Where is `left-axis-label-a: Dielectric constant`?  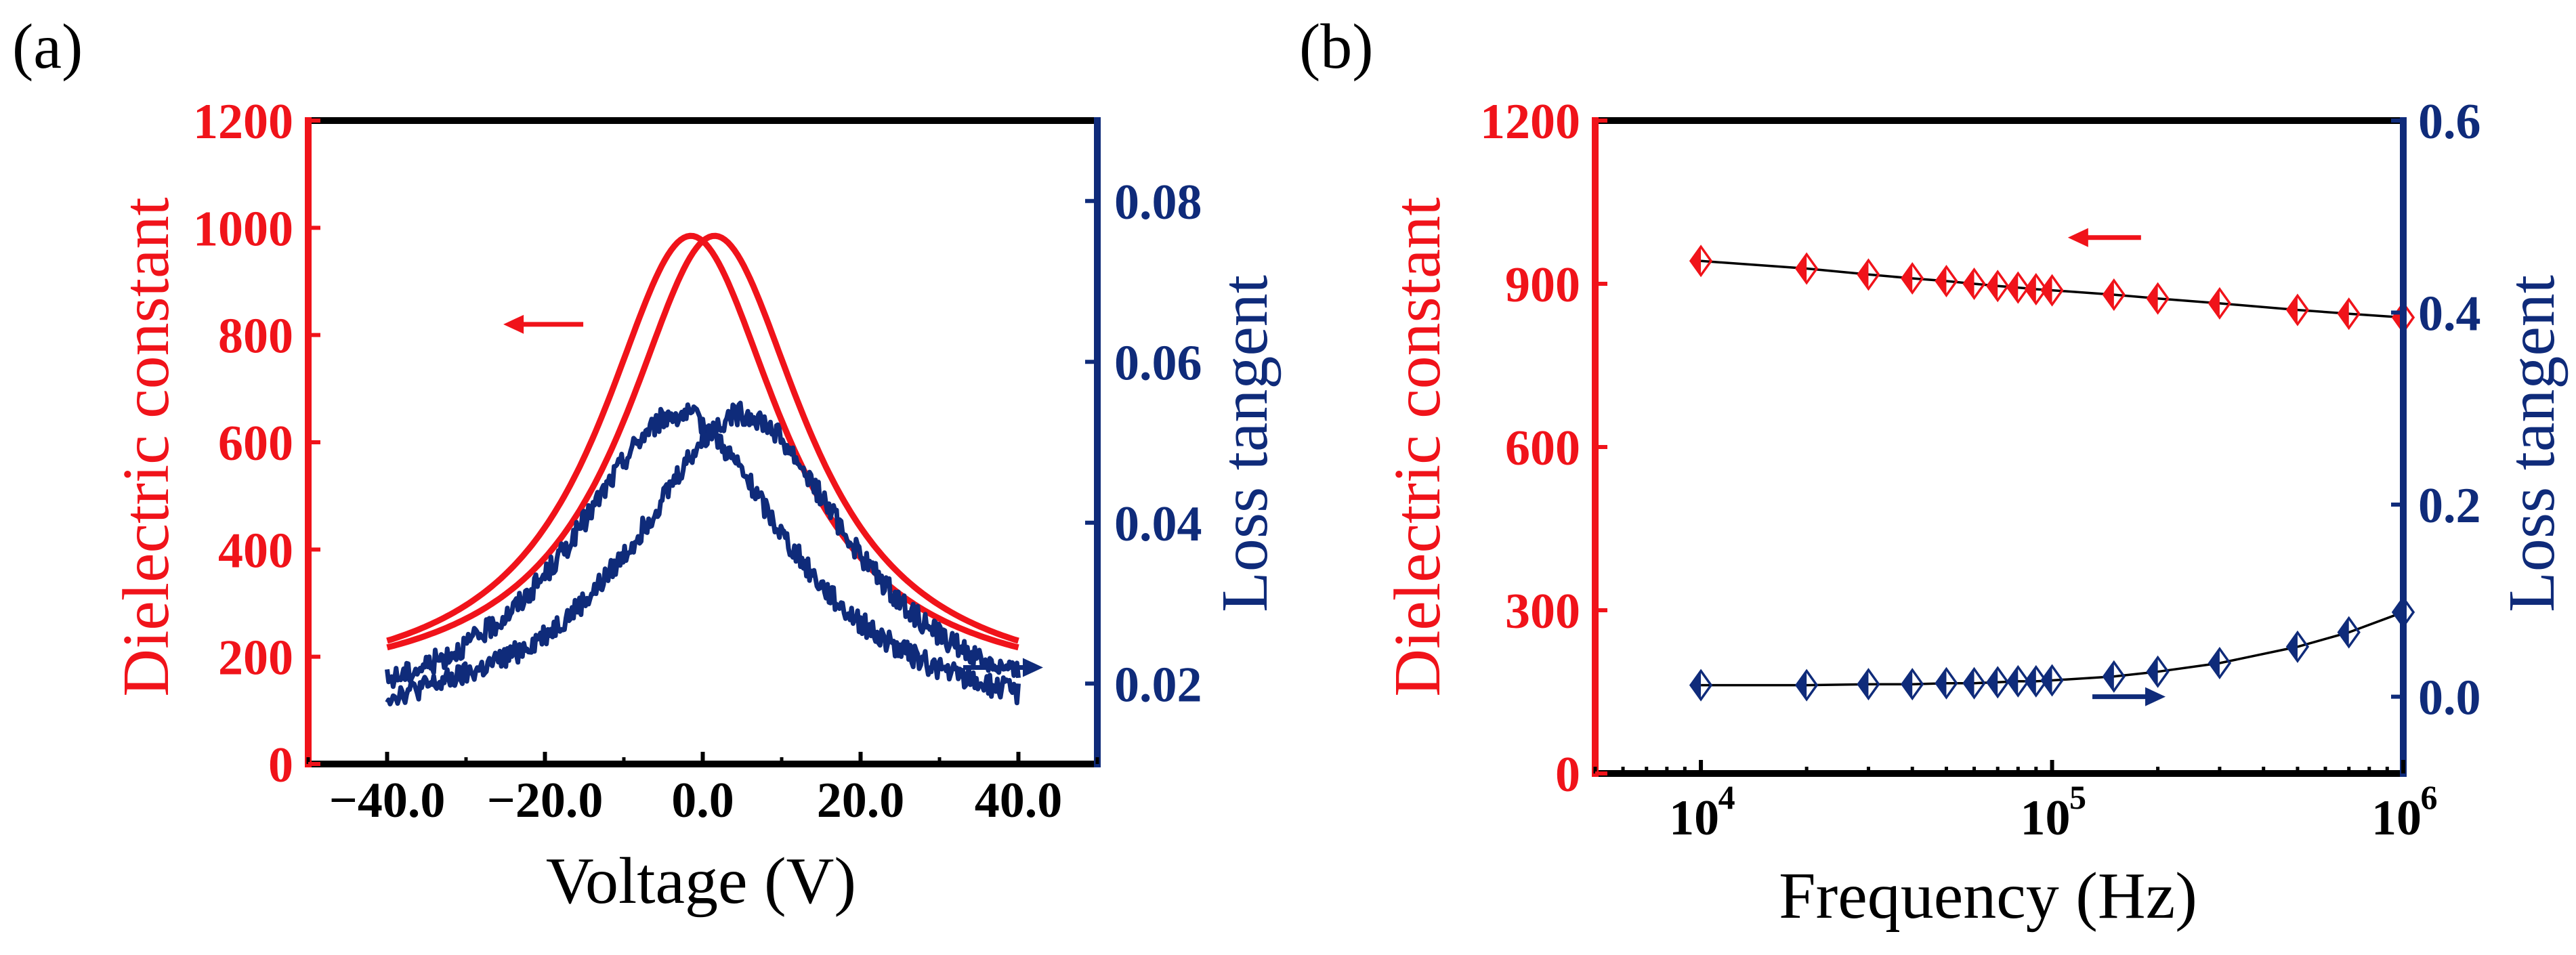 left-axis-label-a: Dielectric constant is located at coordinates (146, 446).